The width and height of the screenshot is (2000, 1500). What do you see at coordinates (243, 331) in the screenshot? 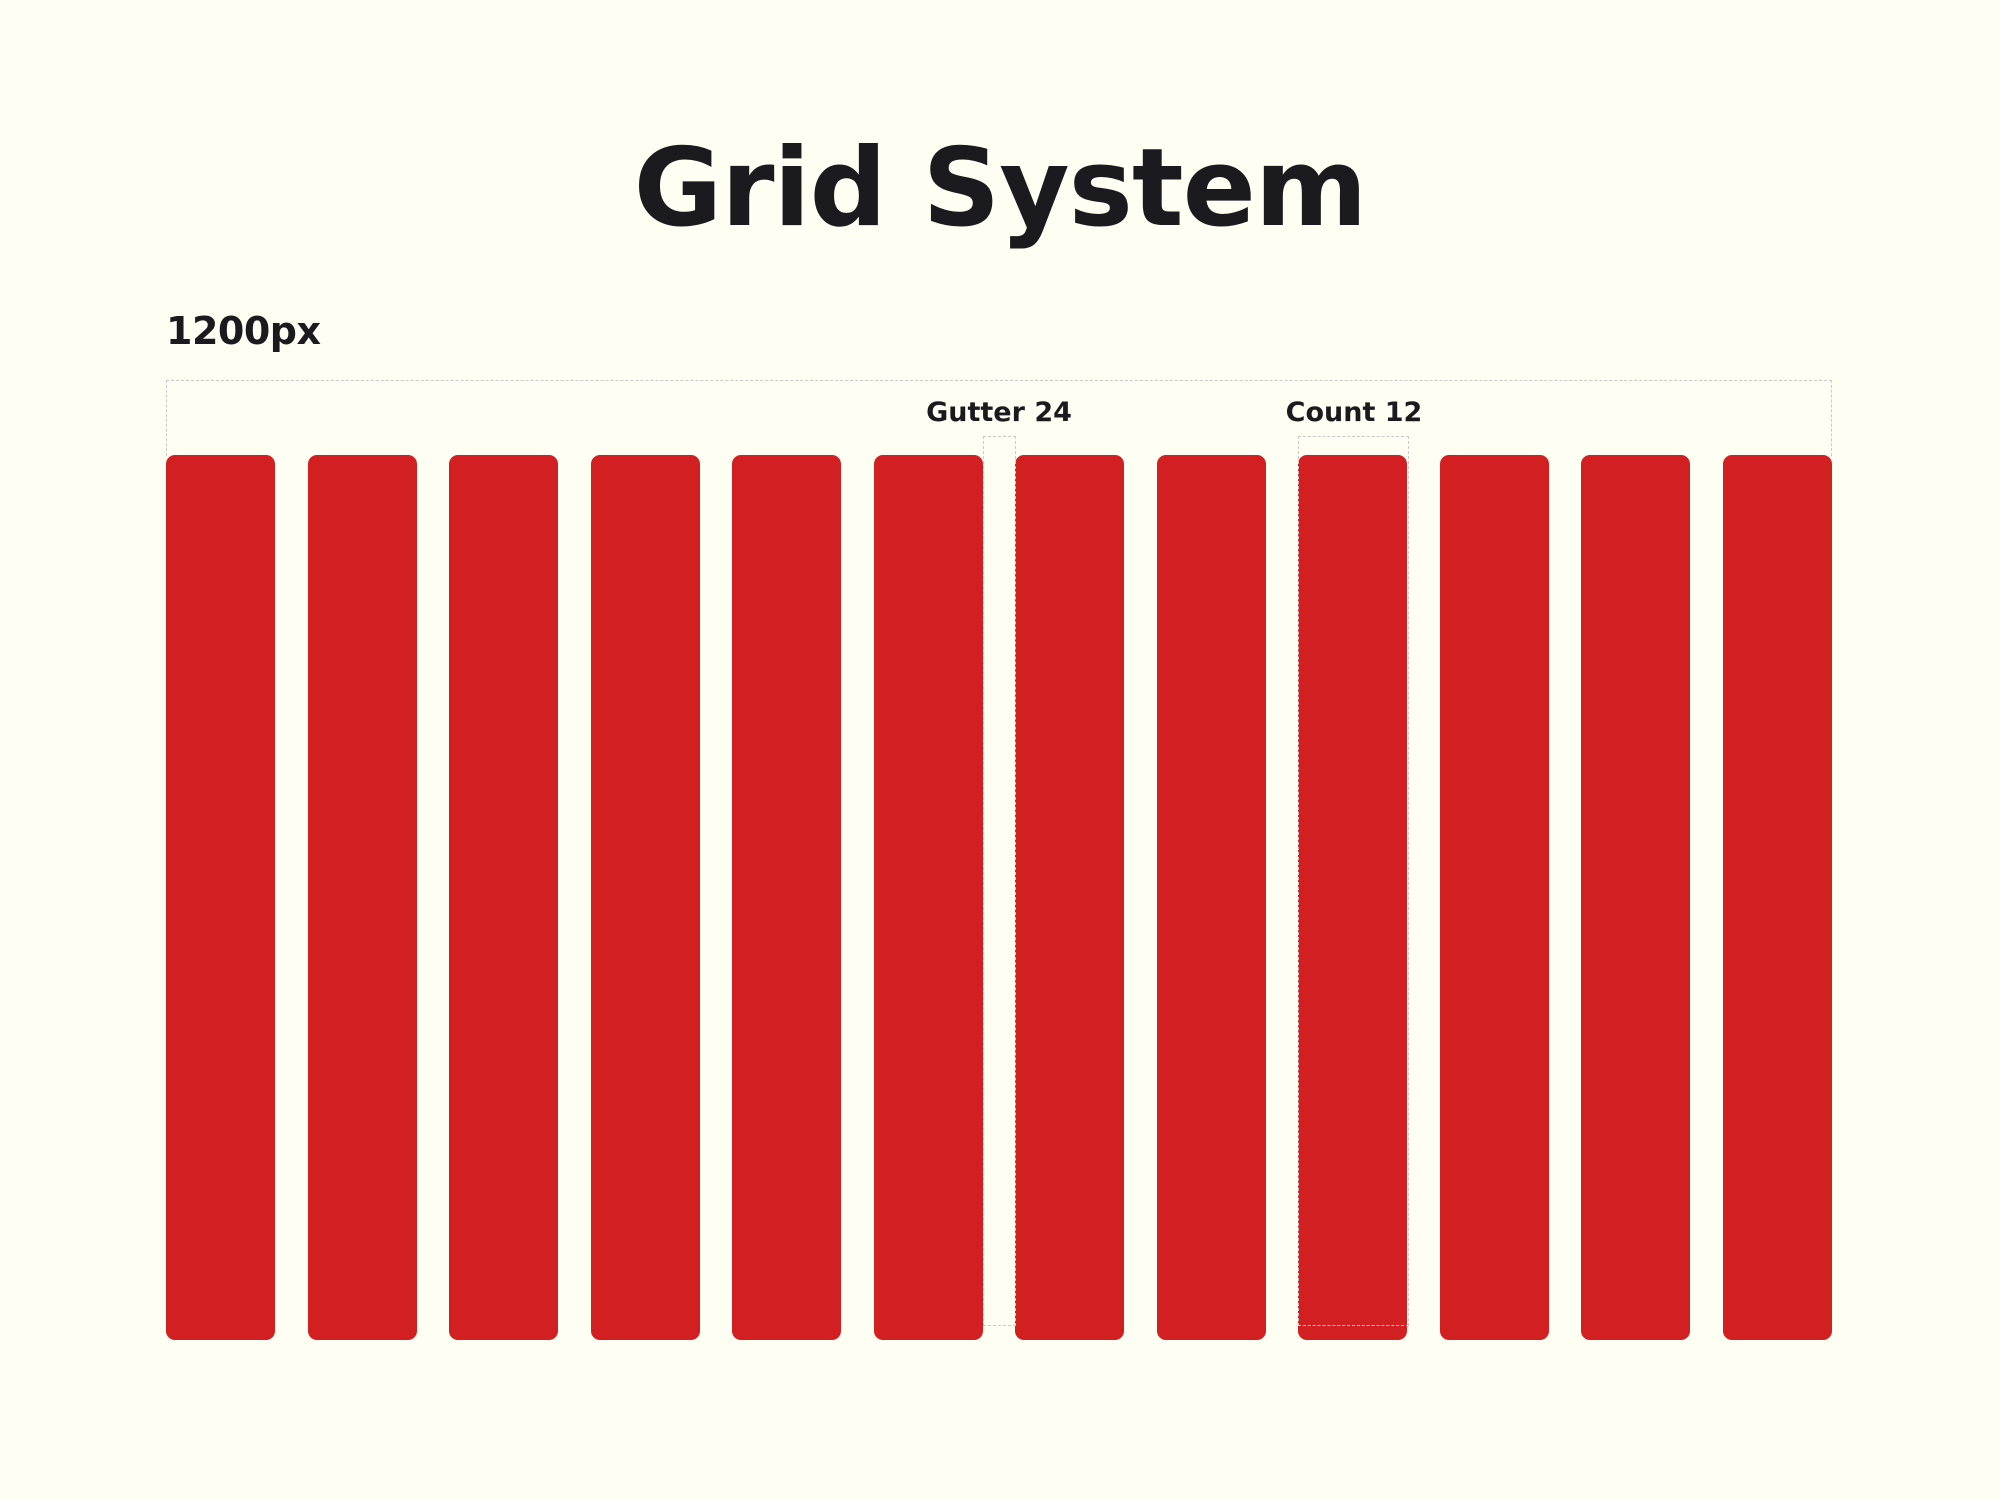
I see `container-width-label: 1200px` at bounding box center [243, 331].